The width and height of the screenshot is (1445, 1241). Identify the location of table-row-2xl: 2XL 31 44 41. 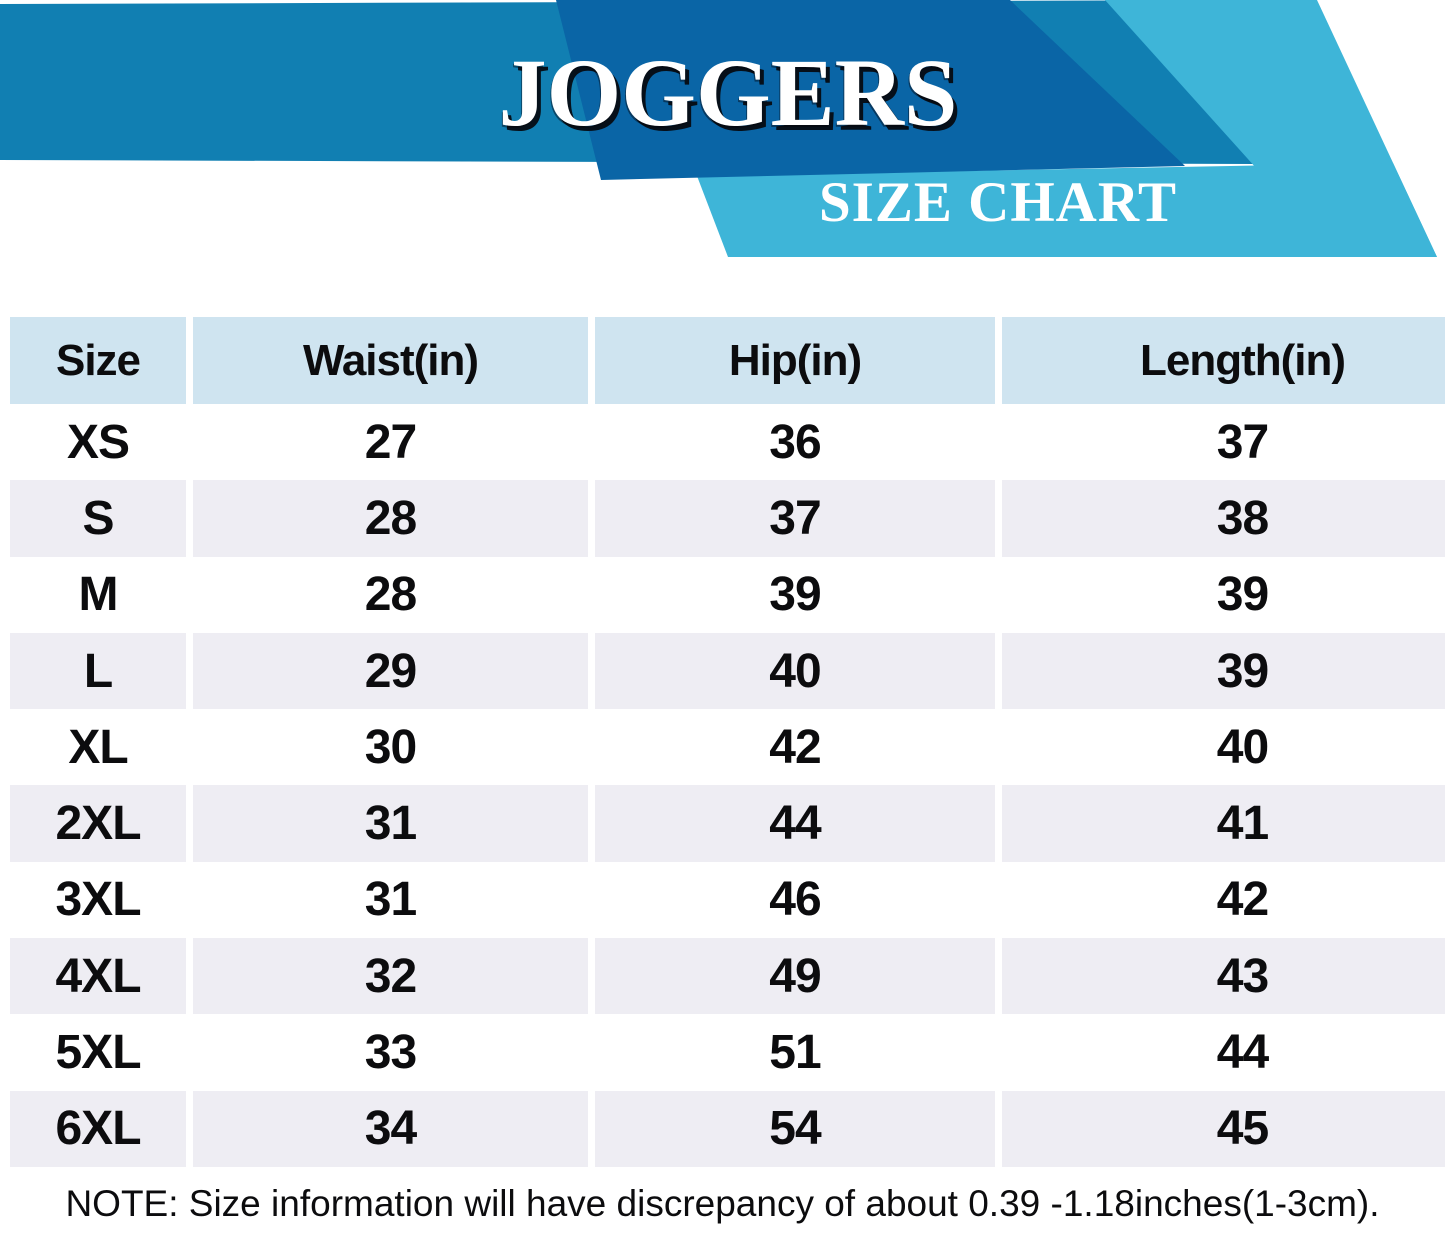
(722, 823).